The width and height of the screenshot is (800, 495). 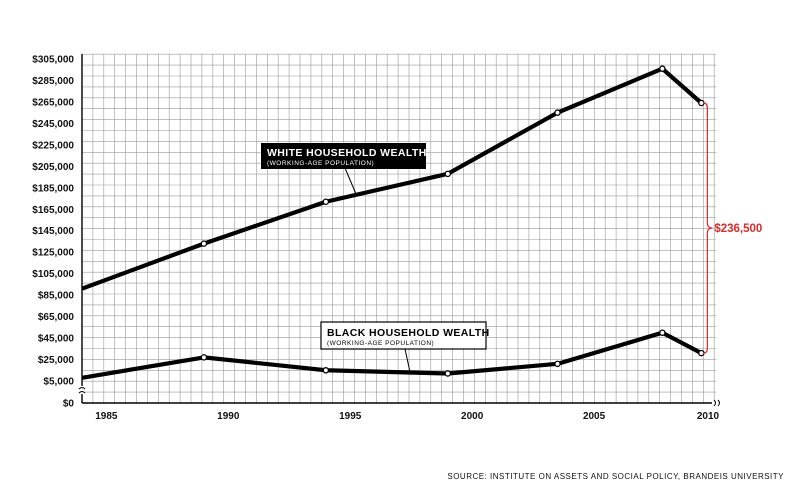 I want to click on y-tick-label: $0, so click(x=69, y=404).